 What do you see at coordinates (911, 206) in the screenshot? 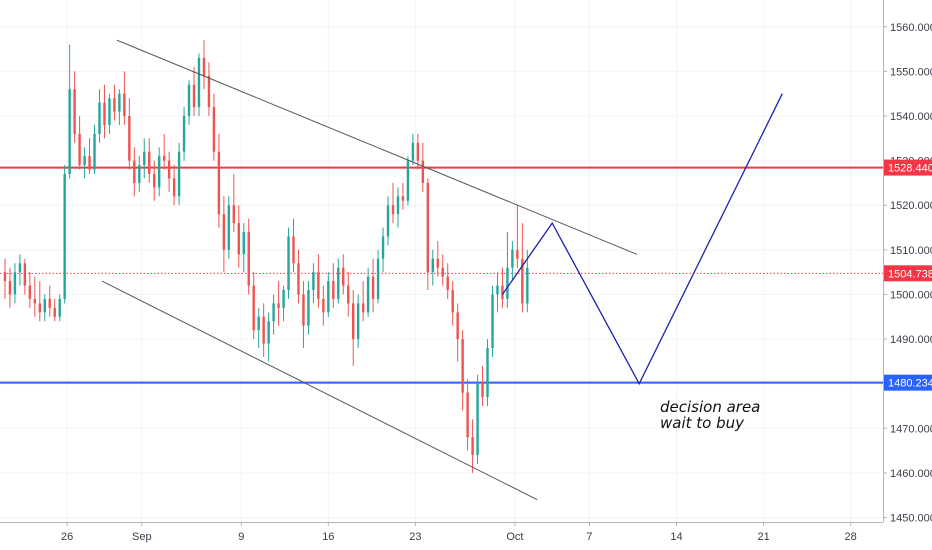
I see `y-tick-label: 1520.000` at bounding box center [911, 206].